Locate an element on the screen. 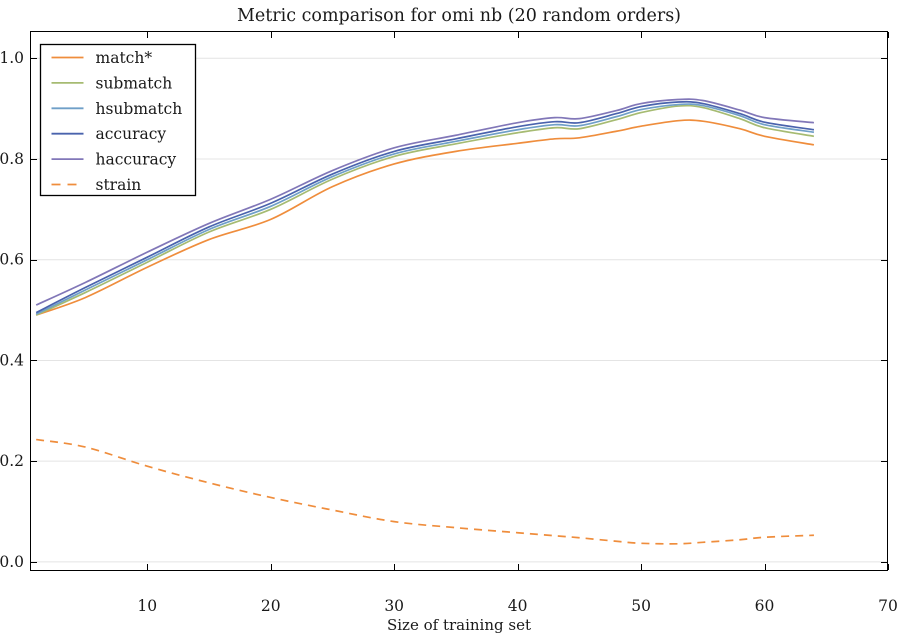 Image resolution: width=906 pixels, height=644 pixels. y-tick-label: 1.0 is located at coordinates (12, 58).